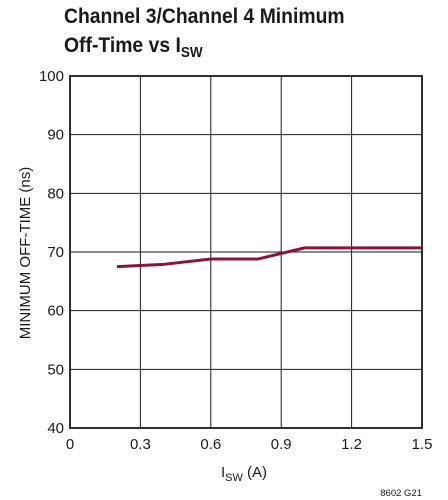  Describe the element at coordinates (401, 493) in the screenshot. I see `figure-id: 8602 G21` at that location.